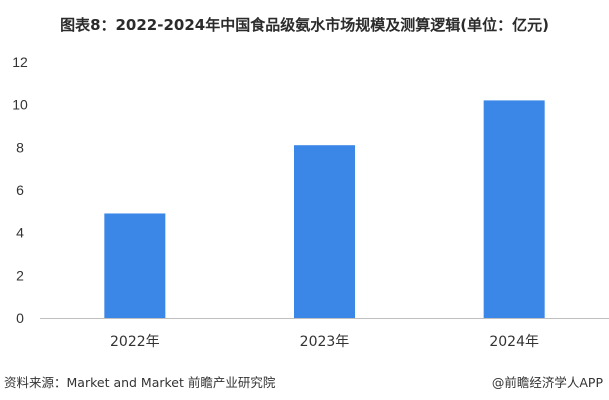  Describe the element at coordinates (20, 147) in the screenshot. I see `y-tick-label: 8` at that location.